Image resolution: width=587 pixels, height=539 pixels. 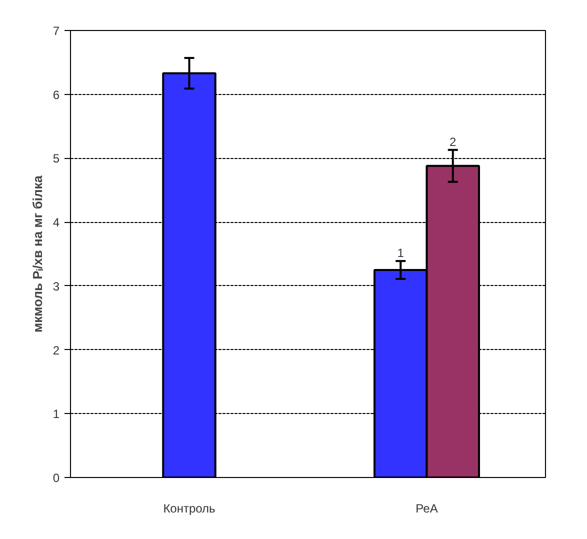 What do you see at coordinates (189, 509) in the screenshot?
I see `x-tick-label: Контроль` at bounding box center [189, 509].